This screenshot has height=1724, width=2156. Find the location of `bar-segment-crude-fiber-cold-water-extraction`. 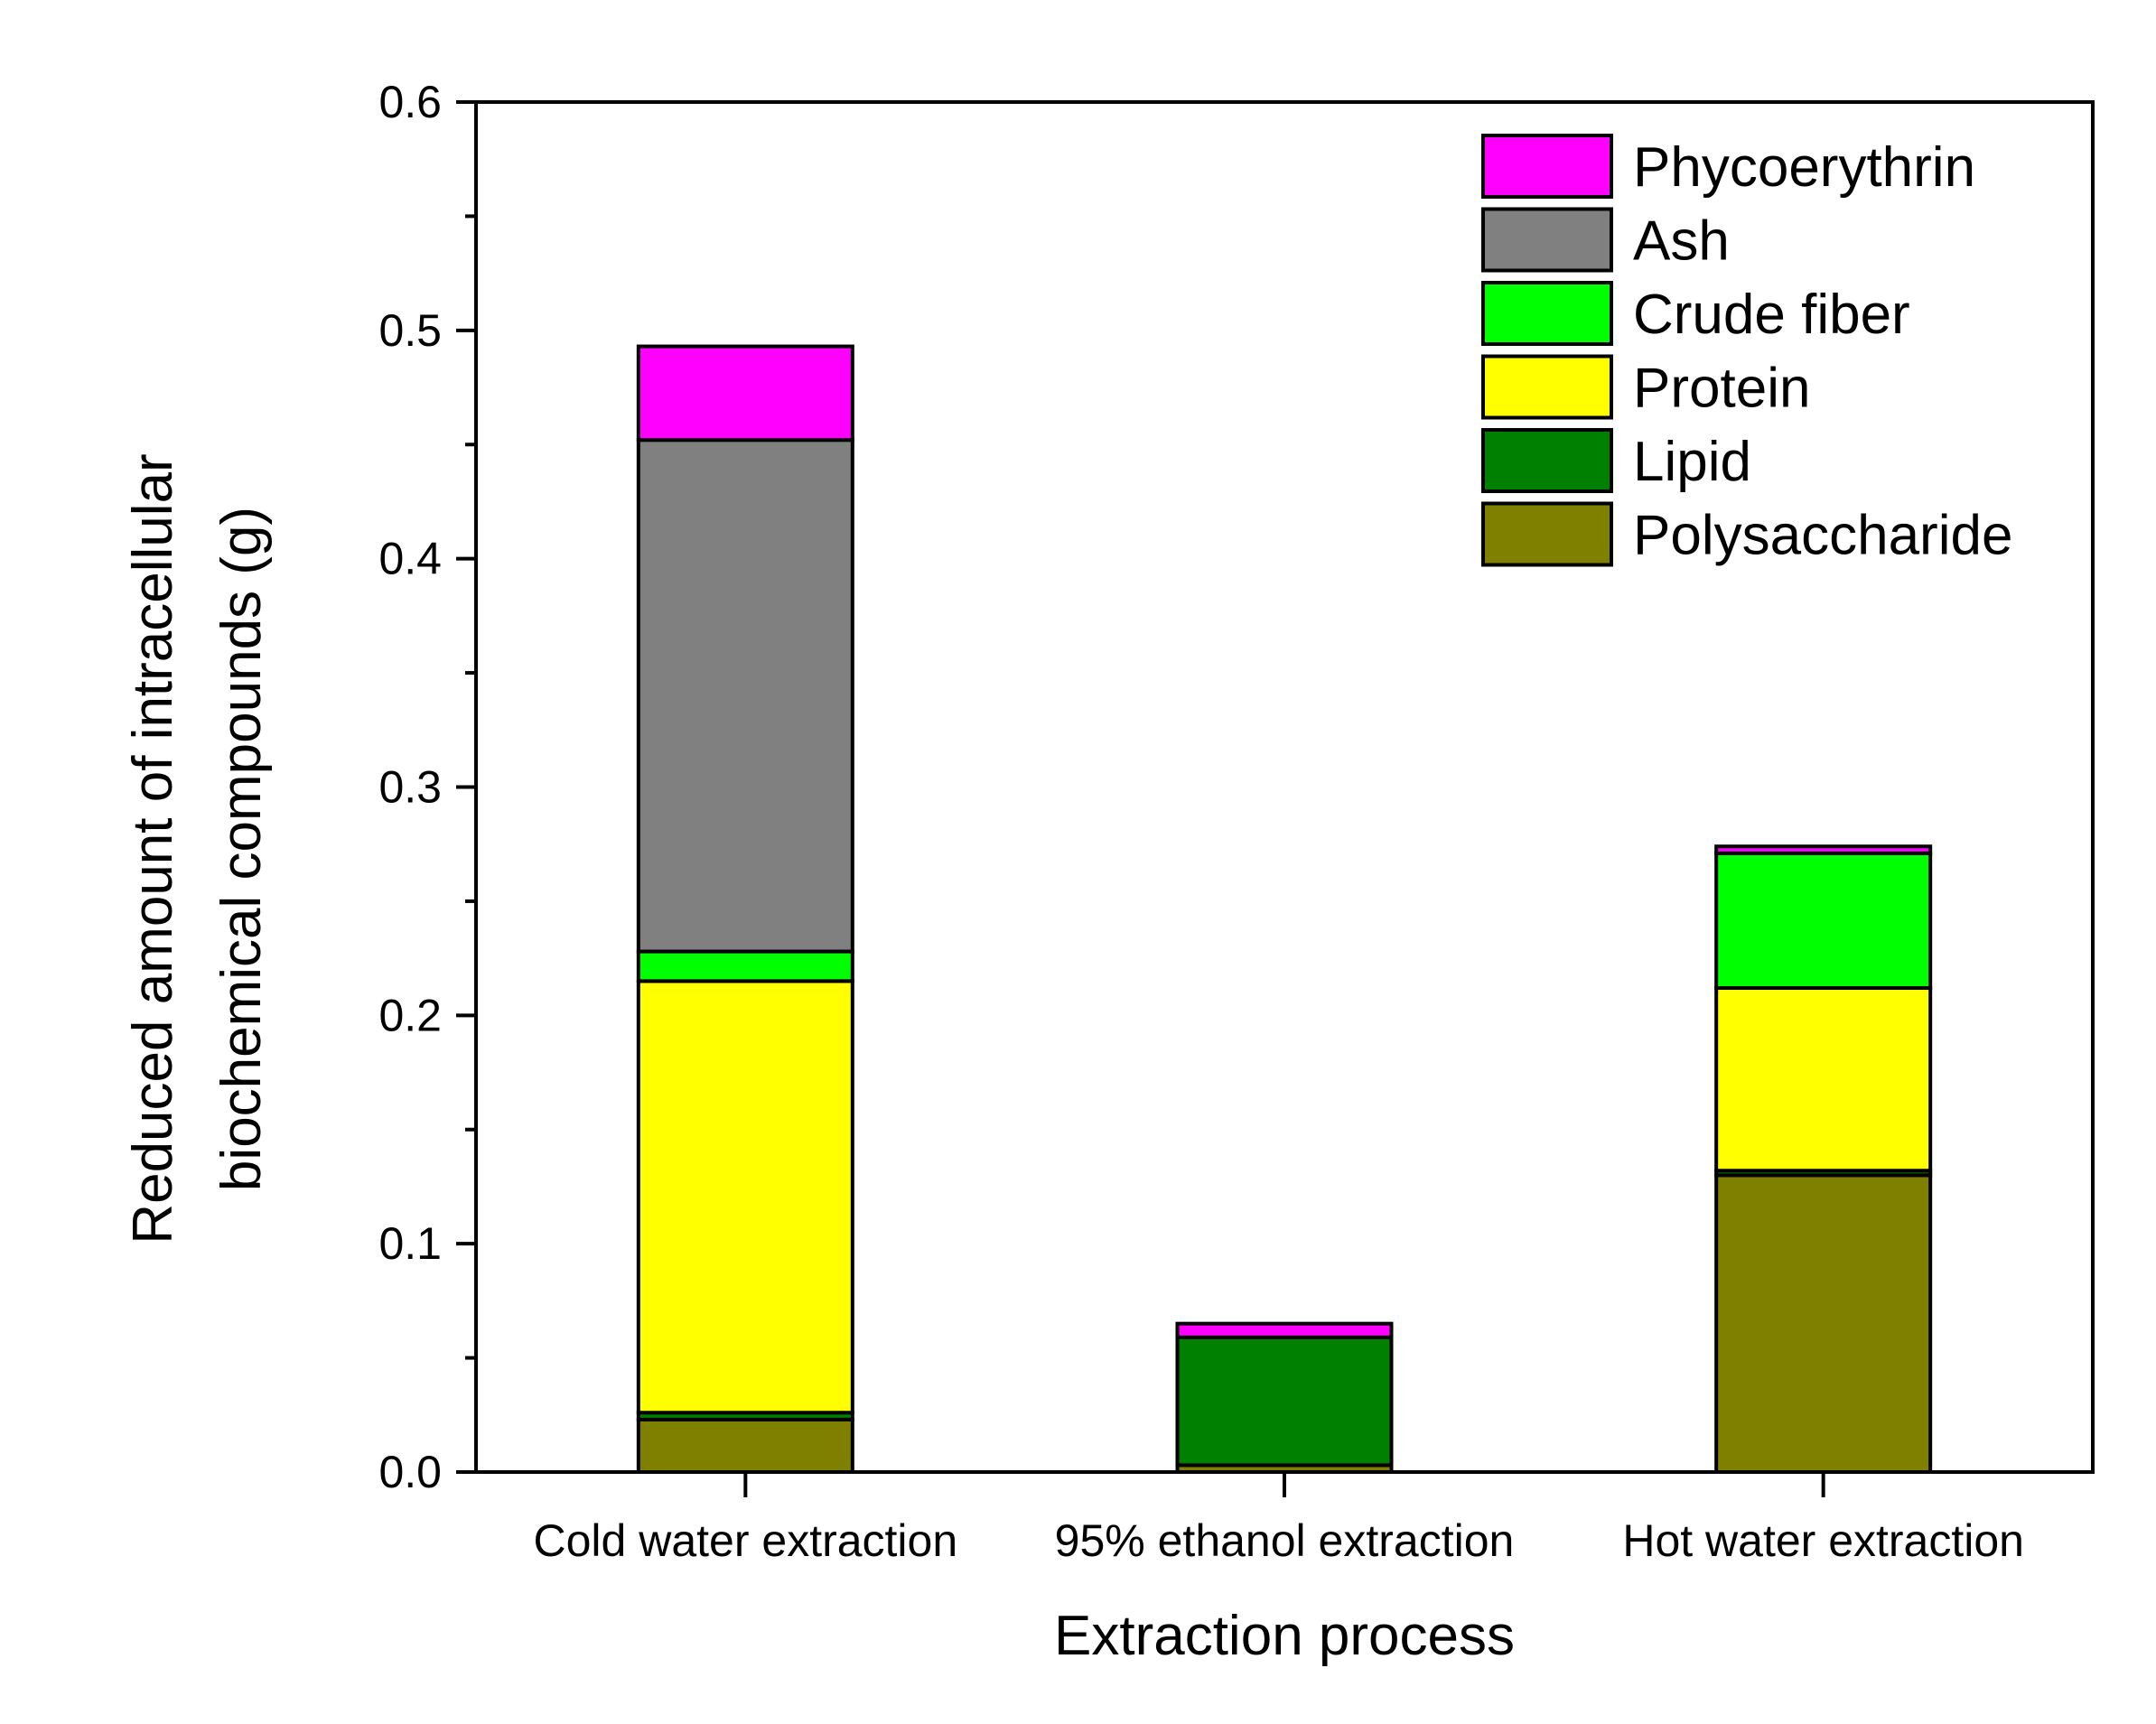

bar-segment-crude-fiber-cold-water-extraction is located at coordinates (745, 966).